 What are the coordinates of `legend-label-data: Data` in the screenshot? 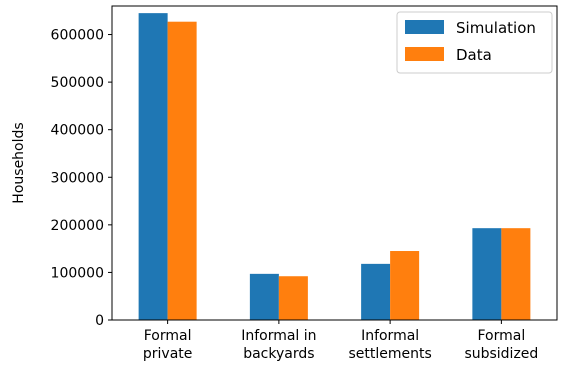 It's located at (474, 55).